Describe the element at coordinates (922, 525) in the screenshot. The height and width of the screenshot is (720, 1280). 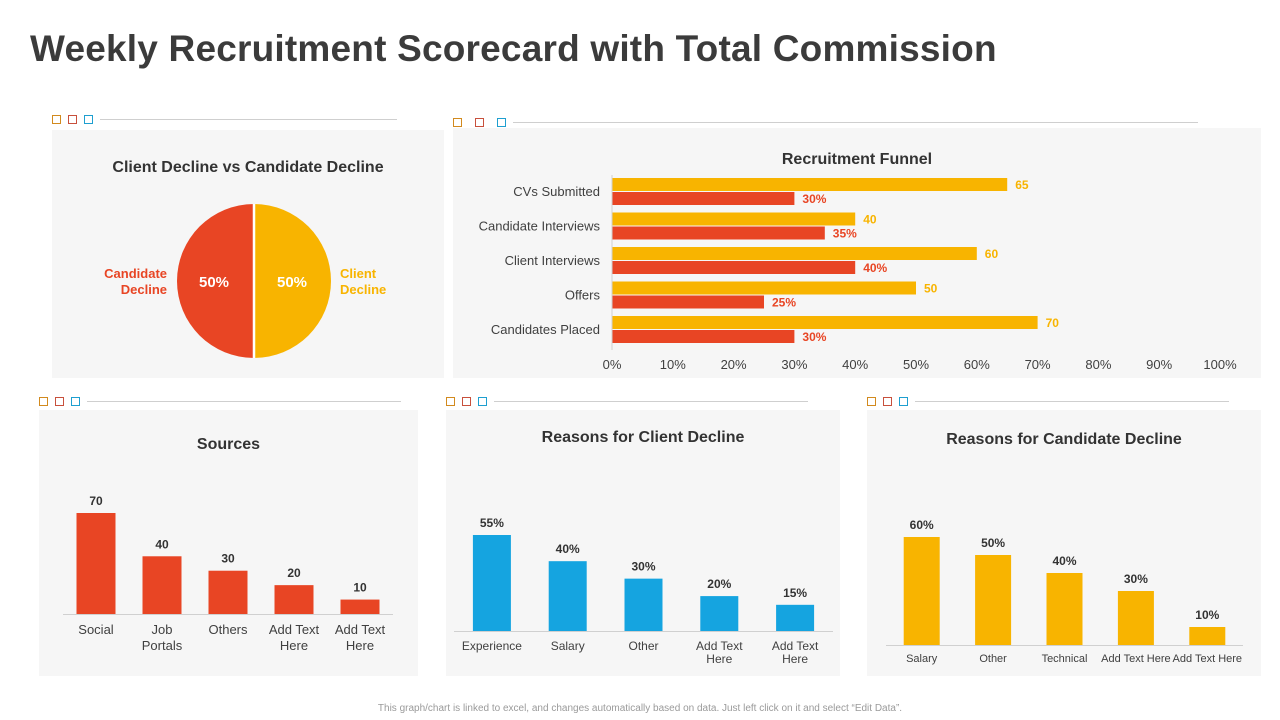
I see `bar-data-label: 60%` at that location.